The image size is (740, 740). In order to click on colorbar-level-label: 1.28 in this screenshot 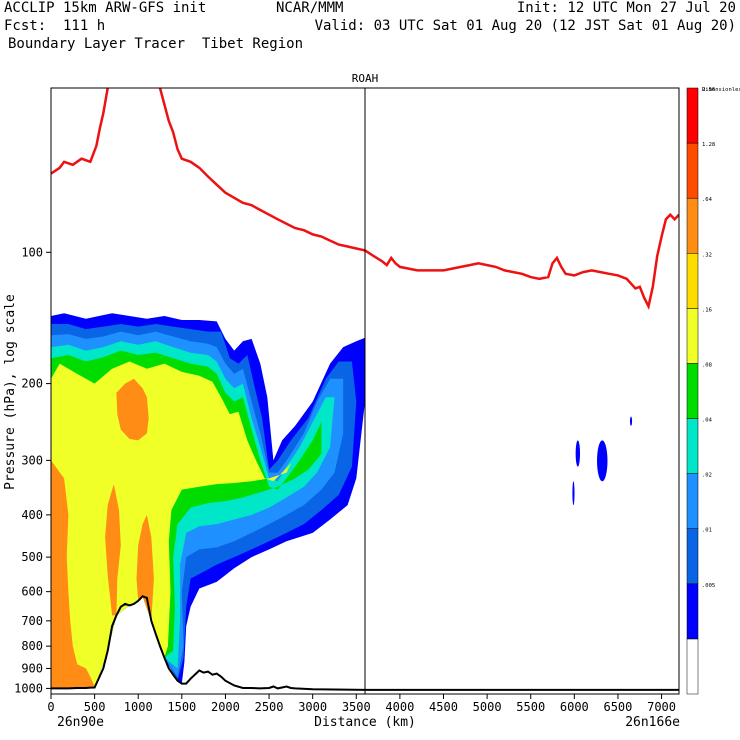, I will do `click(708, 145)`.